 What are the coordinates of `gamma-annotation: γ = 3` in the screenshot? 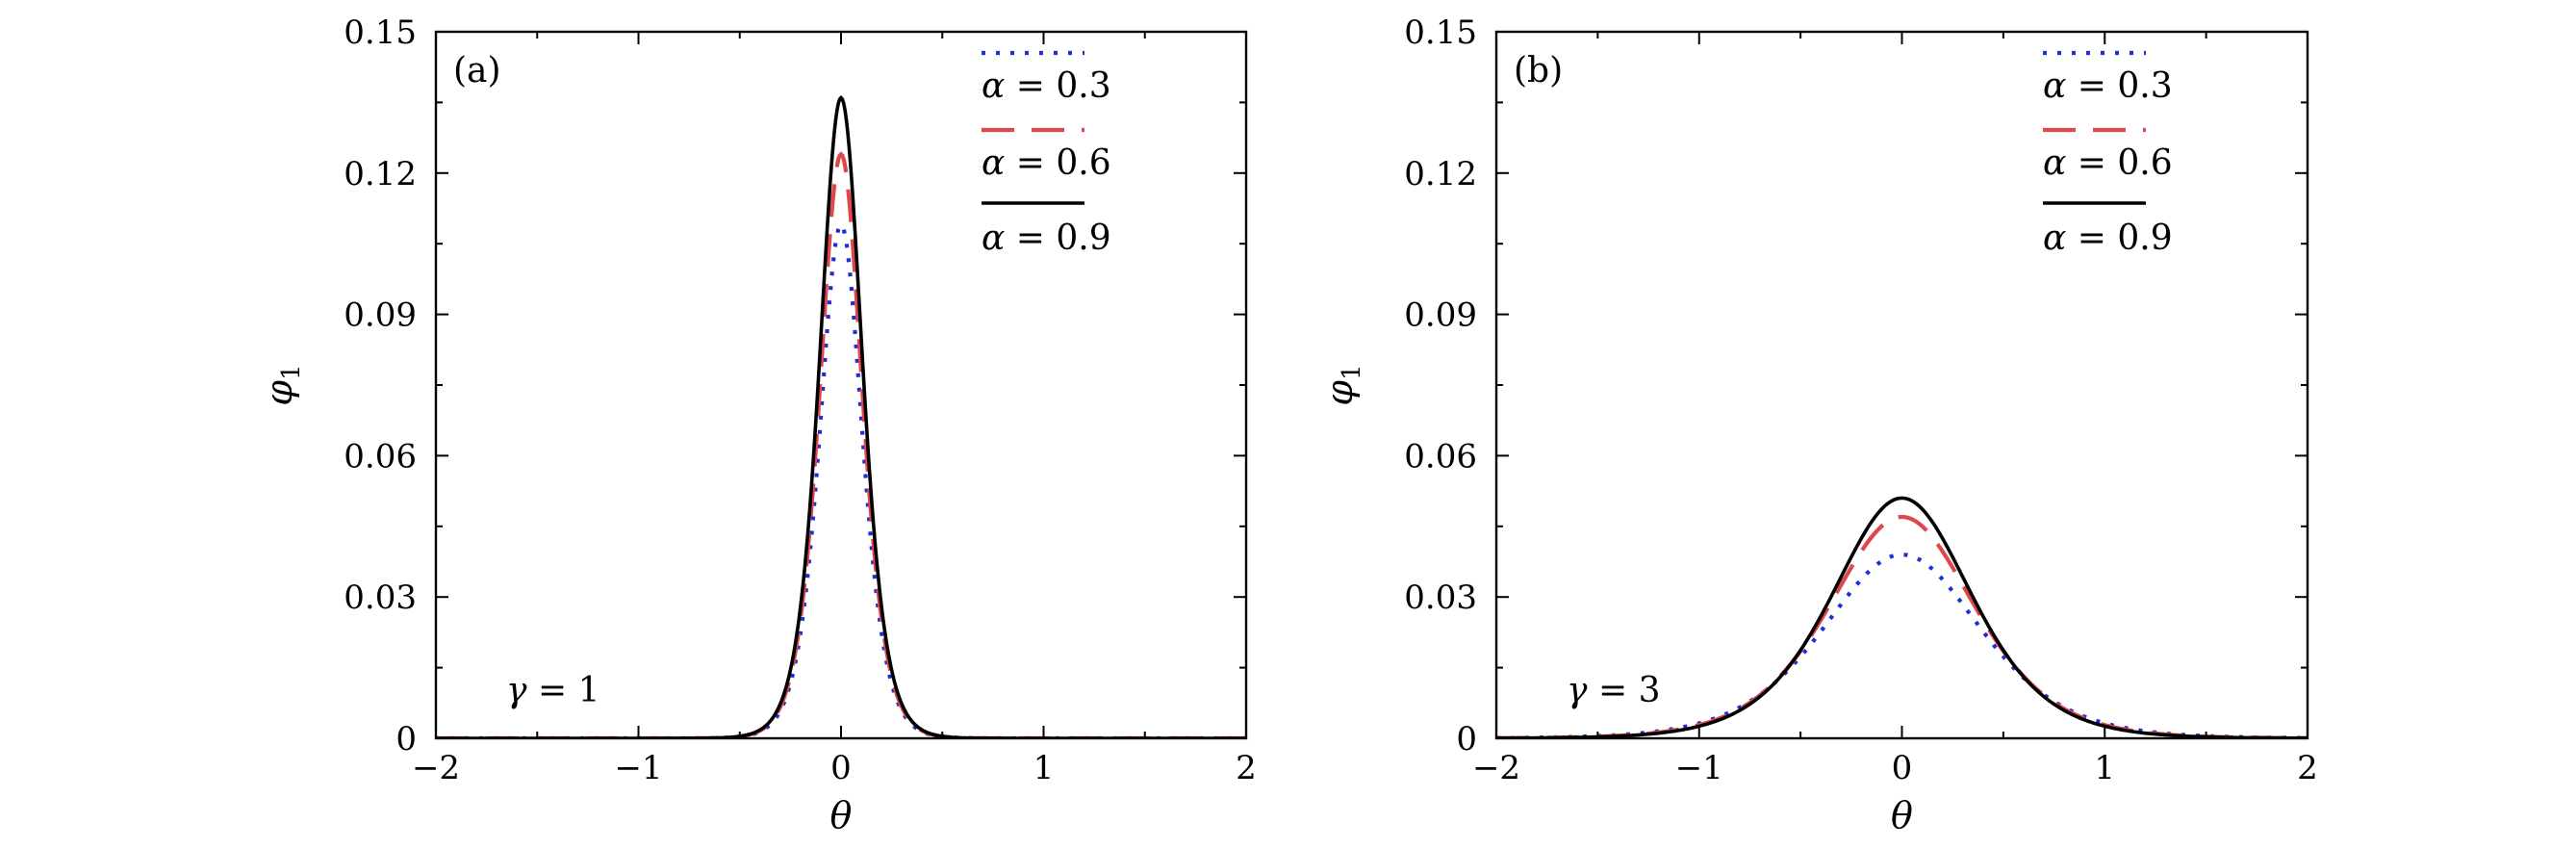 It's located at (1613, 690).